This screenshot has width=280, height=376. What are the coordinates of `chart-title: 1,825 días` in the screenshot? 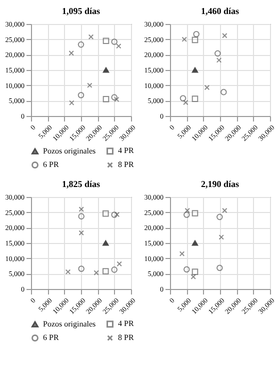 It's located at (81, 184).